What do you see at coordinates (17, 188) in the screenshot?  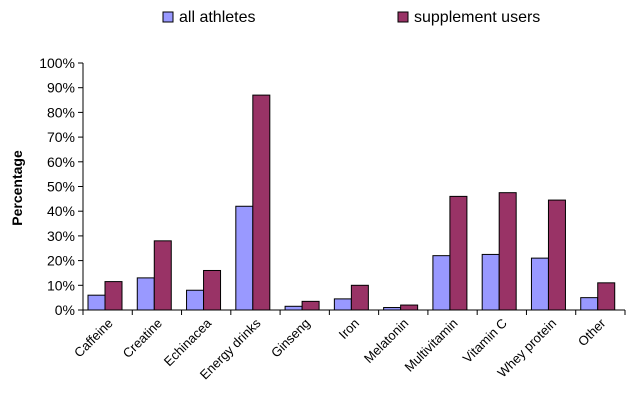 I see `y-axis-label: Percentage` at bounding box center [17, 188].